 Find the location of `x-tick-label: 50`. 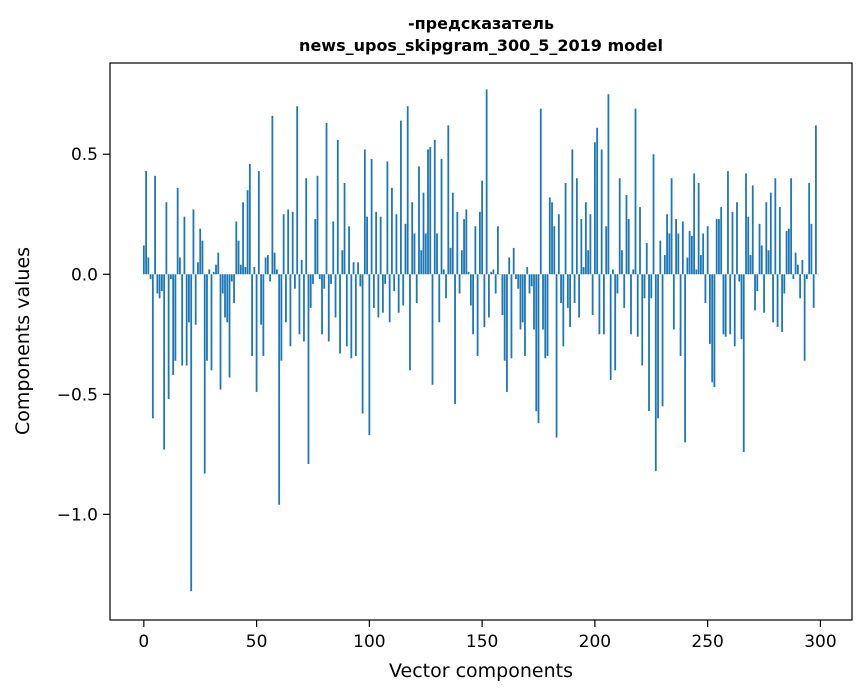

x-tick-label: 50 is located at coordinates (257, 642).